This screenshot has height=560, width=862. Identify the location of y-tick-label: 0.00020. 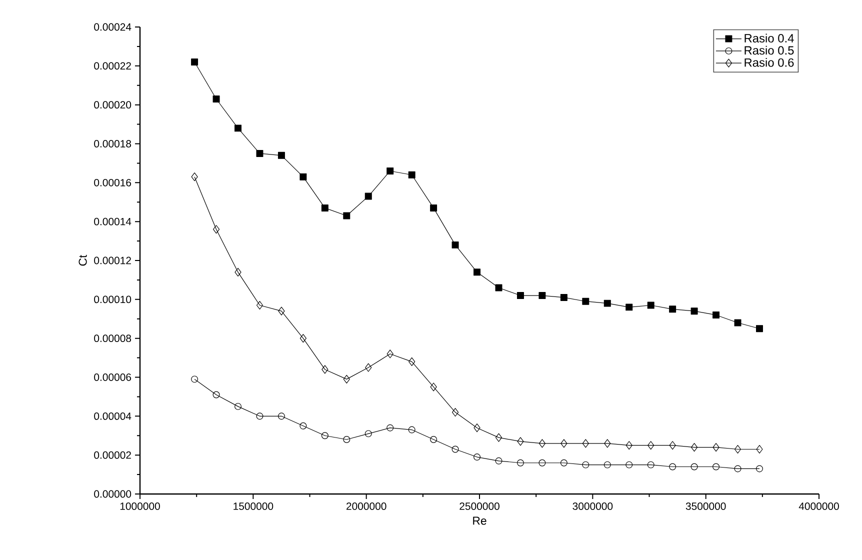
(113, 105).